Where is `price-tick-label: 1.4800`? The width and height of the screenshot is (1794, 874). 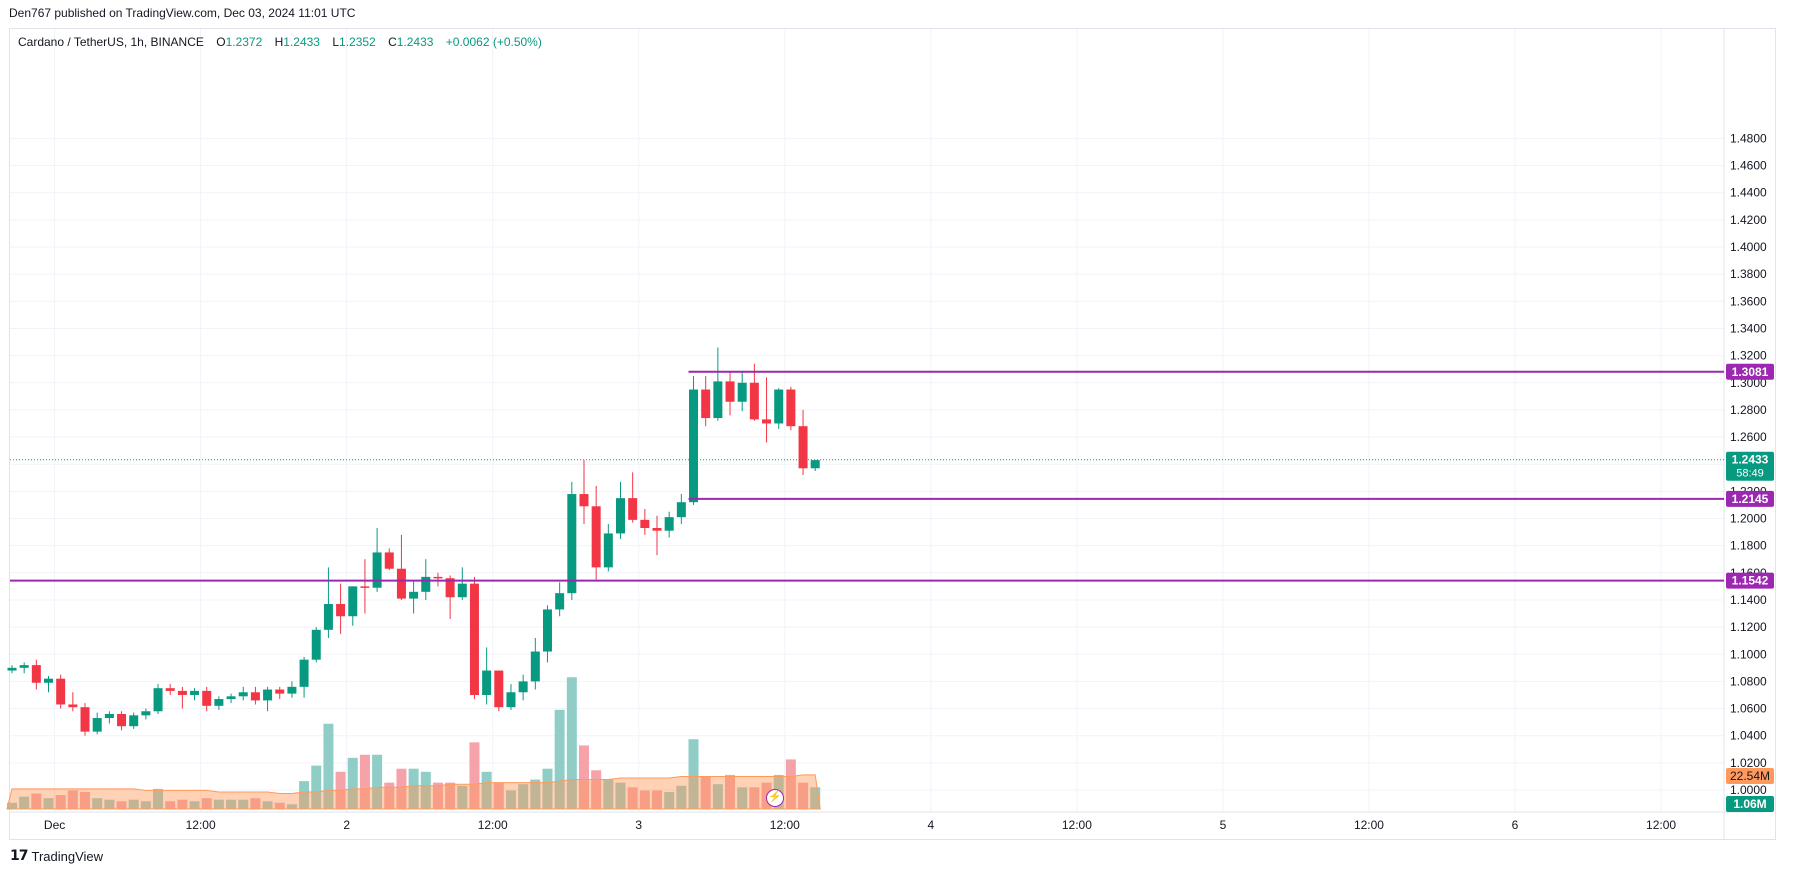 price-tick-label: 1.4800 is located at coordinates (1748, 138).